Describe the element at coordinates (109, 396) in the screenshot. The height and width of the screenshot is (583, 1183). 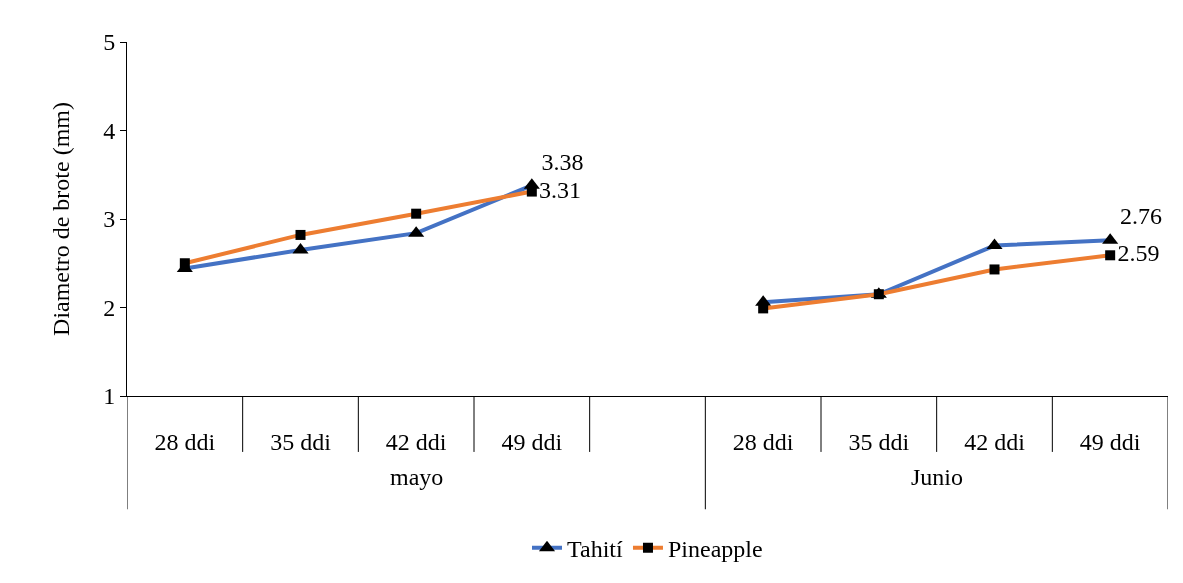
I see `y-tick-label: 1` at that location.